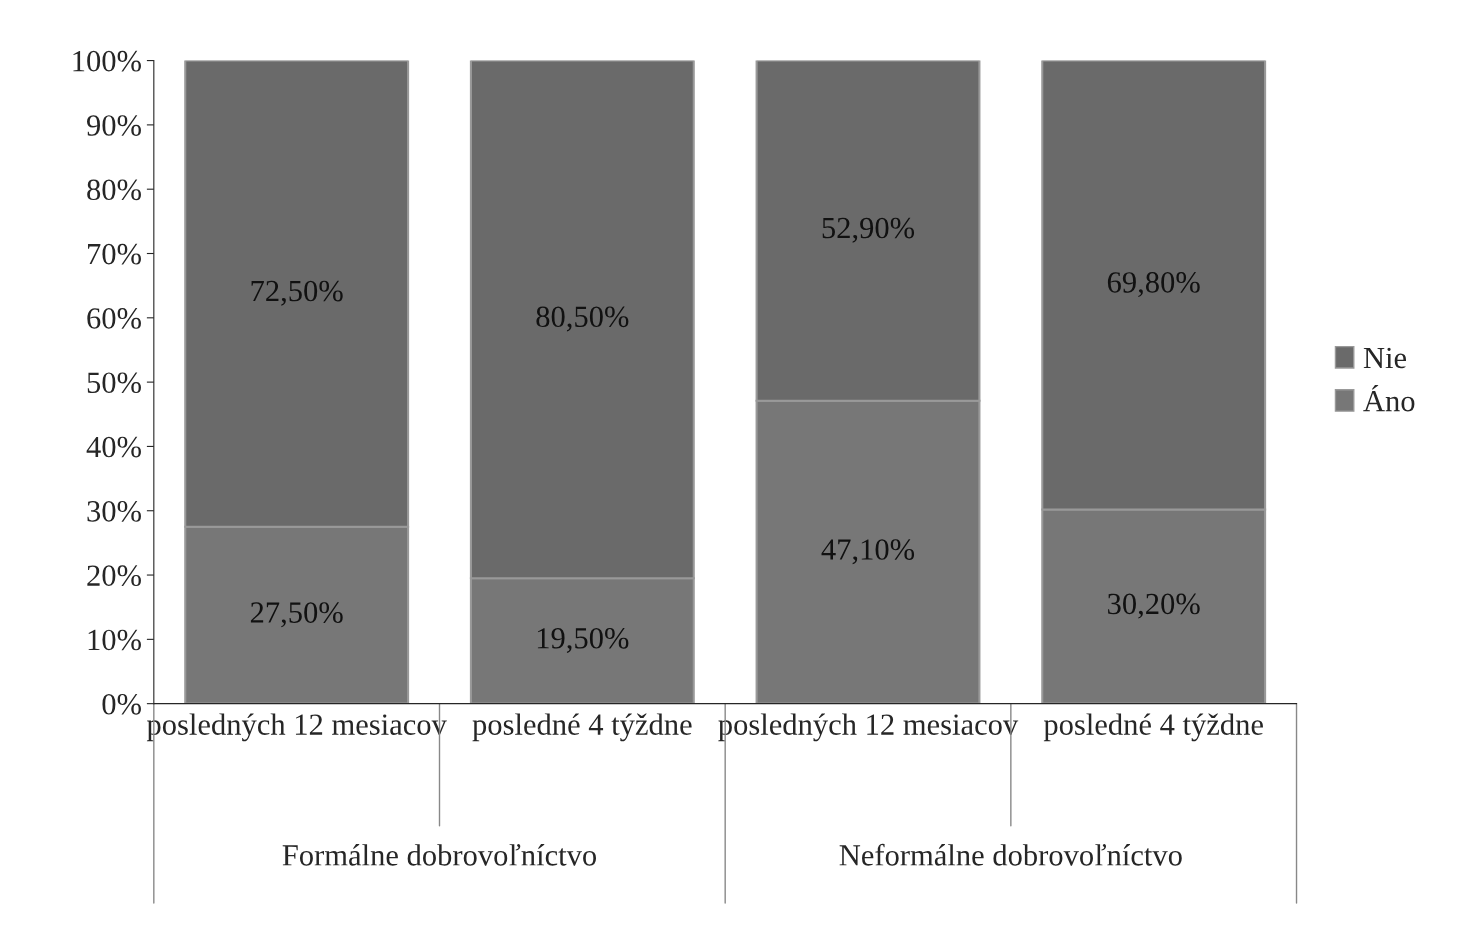 The image size is (1465, 932). Describe the element at coordinates (114, 190) in the screenshot. I see `y-tick-label: 80%` at that location.